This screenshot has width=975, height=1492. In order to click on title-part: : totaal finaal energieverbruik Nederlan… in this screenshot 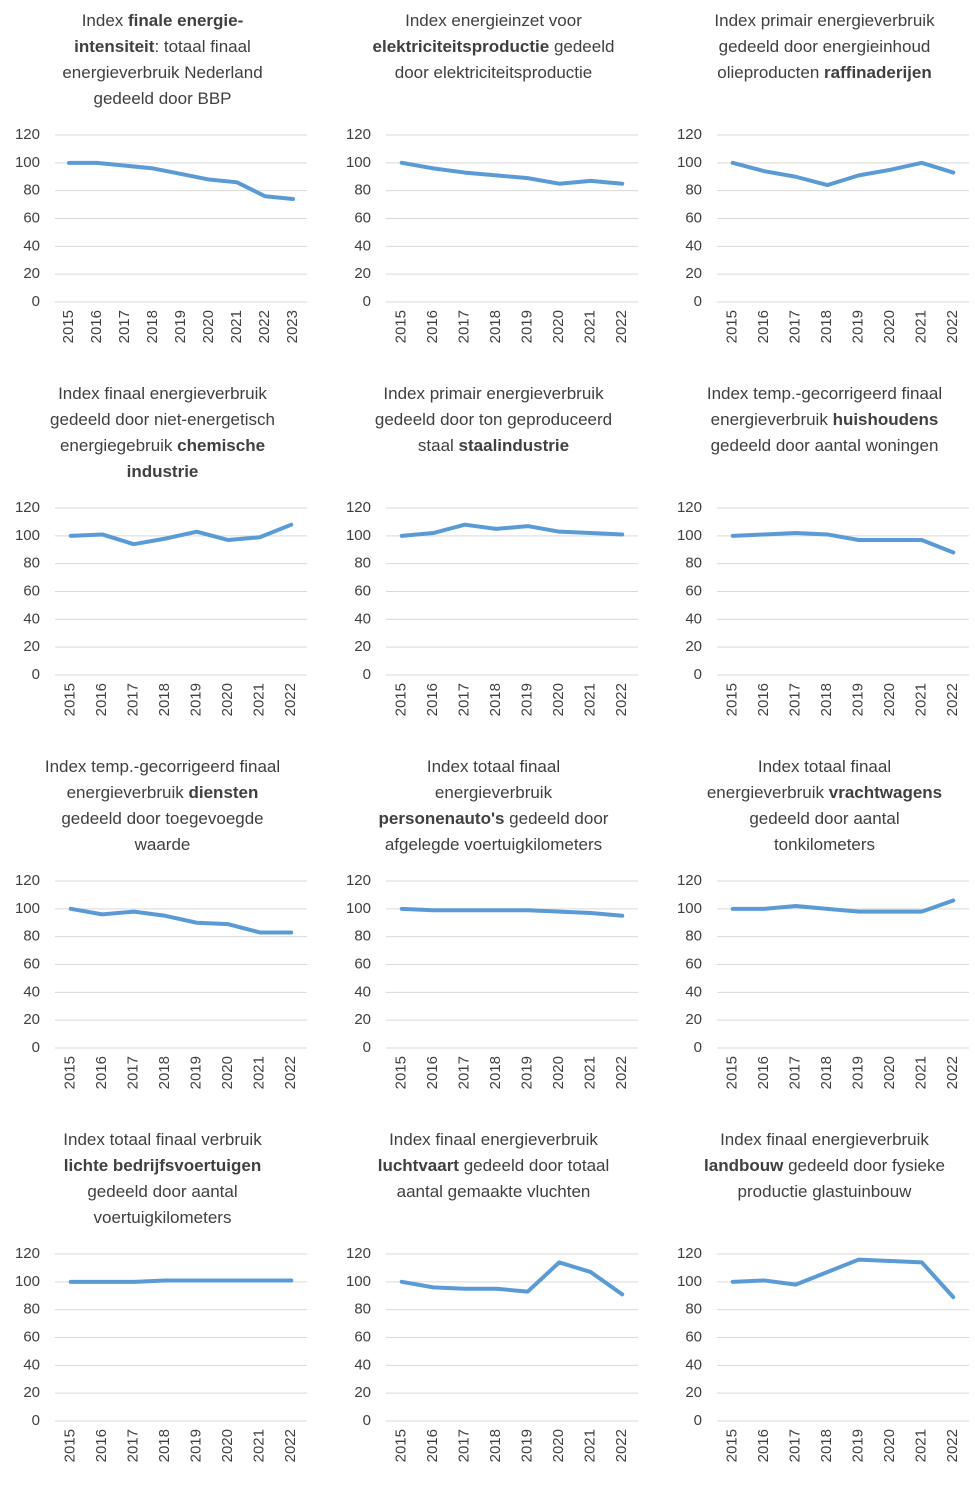, I will do `click(162, 72)`.